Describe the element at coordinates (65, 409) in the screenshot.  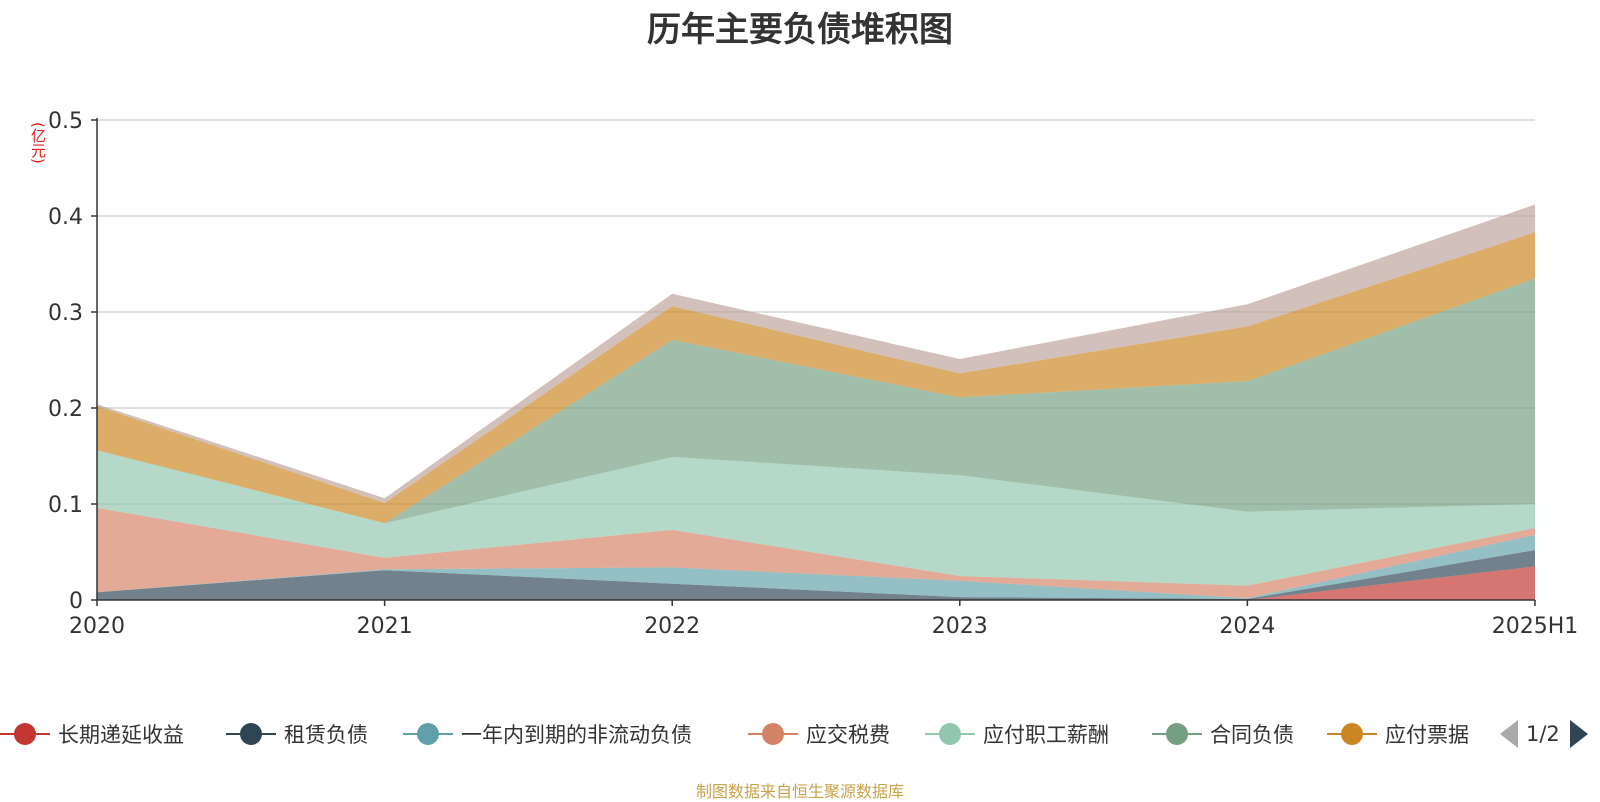
I see `y-tick-label: 0.2` at that location.